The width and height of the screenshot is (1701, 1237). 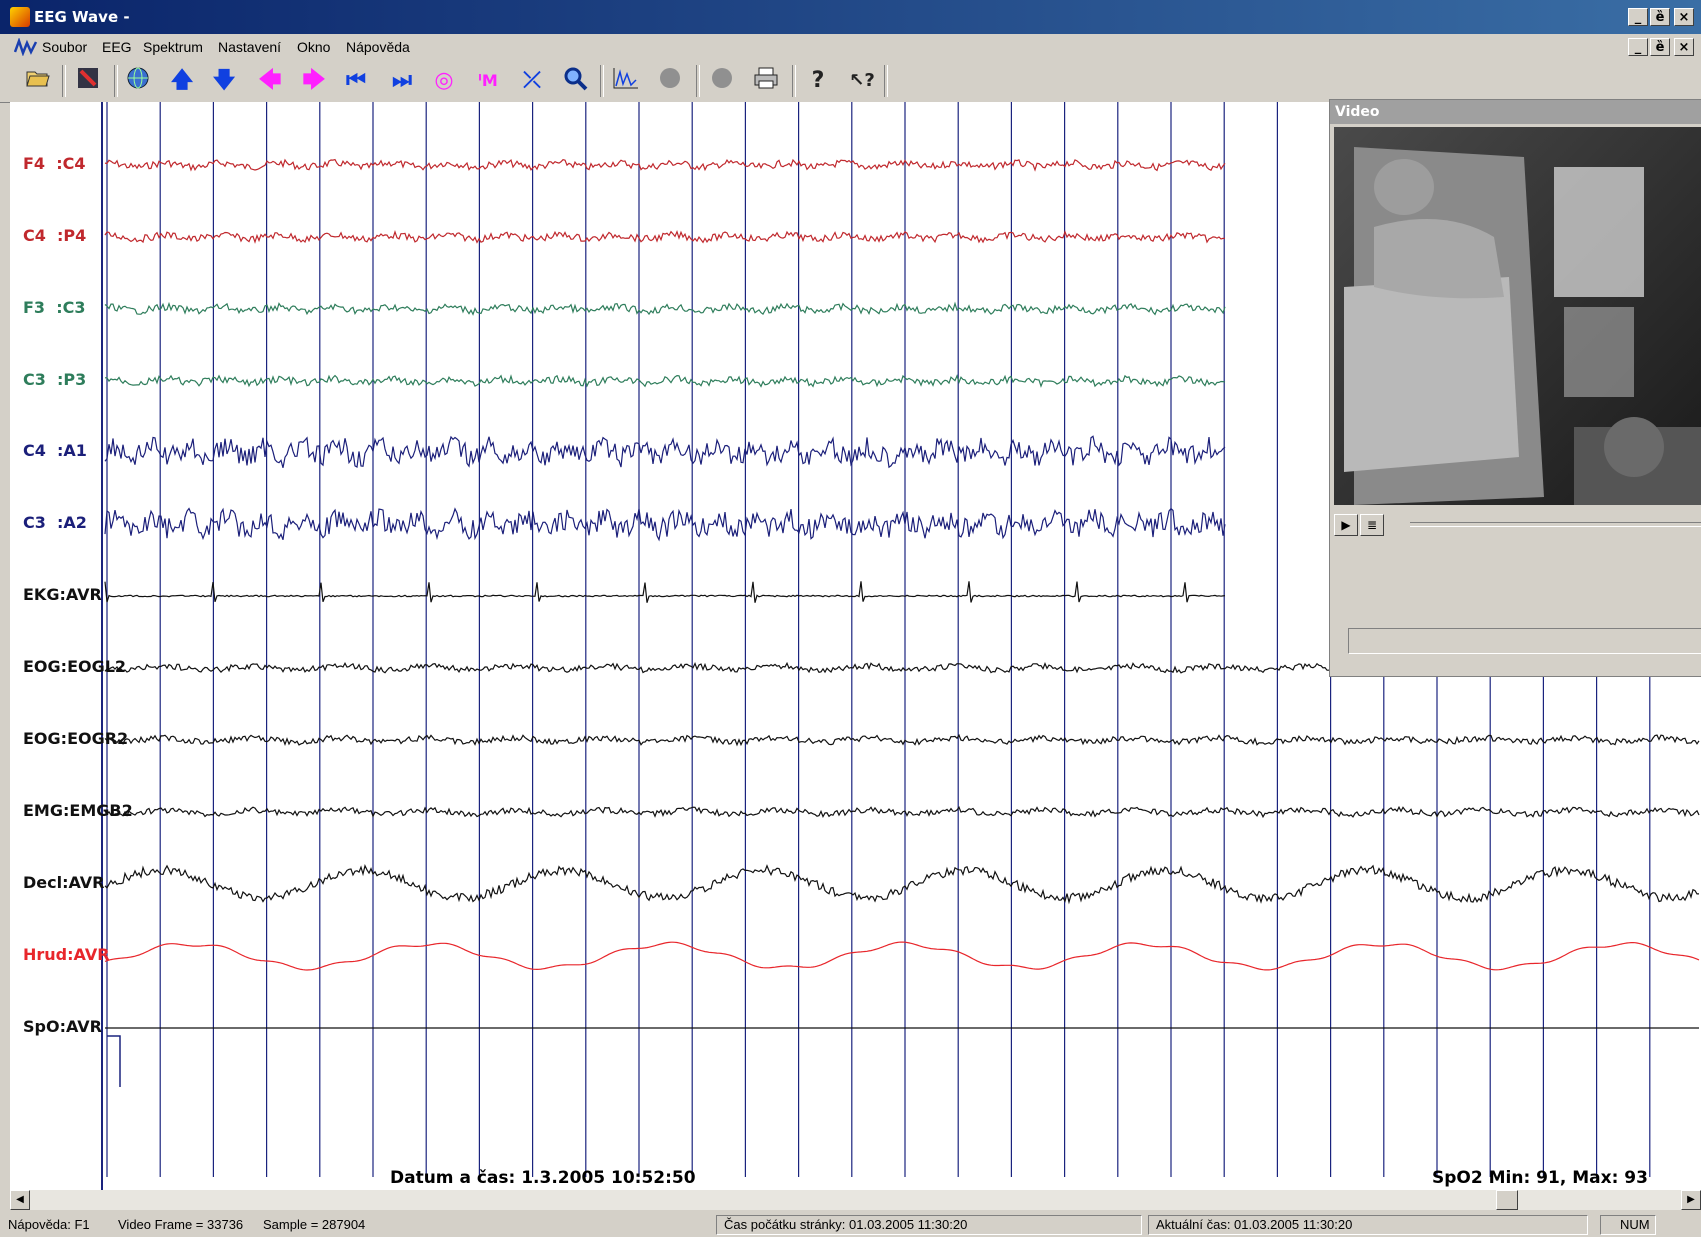 What do you see at coordinates (117, 47) in the screenshot?
I see `menu-eeg: EEG` at bounding box center [117, 47].